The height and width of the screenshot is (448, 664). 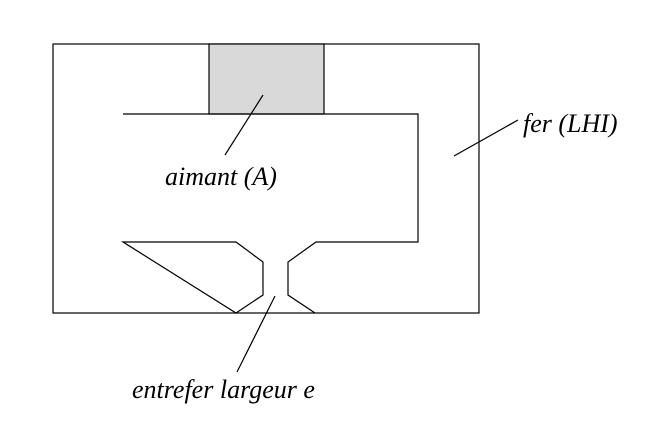 I want to click on iron-label: fer (LHI), so click(x=570, y=123).